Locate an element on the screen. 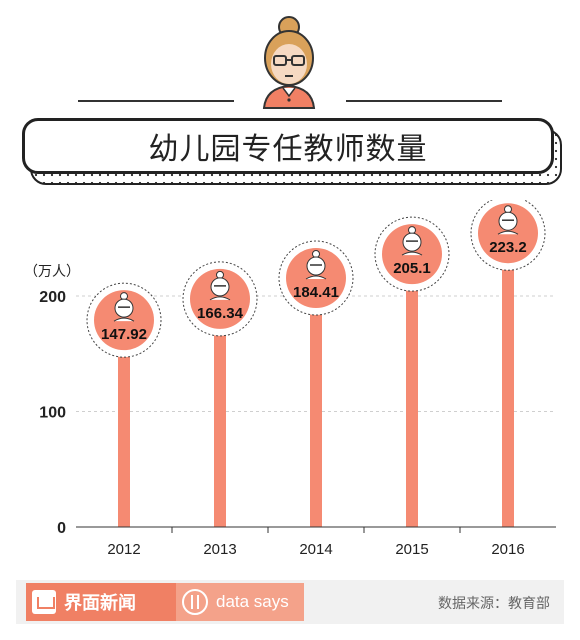 The height and width of the screenshot is (640, 580). header-rule-left is located at coordinates (156, 101).